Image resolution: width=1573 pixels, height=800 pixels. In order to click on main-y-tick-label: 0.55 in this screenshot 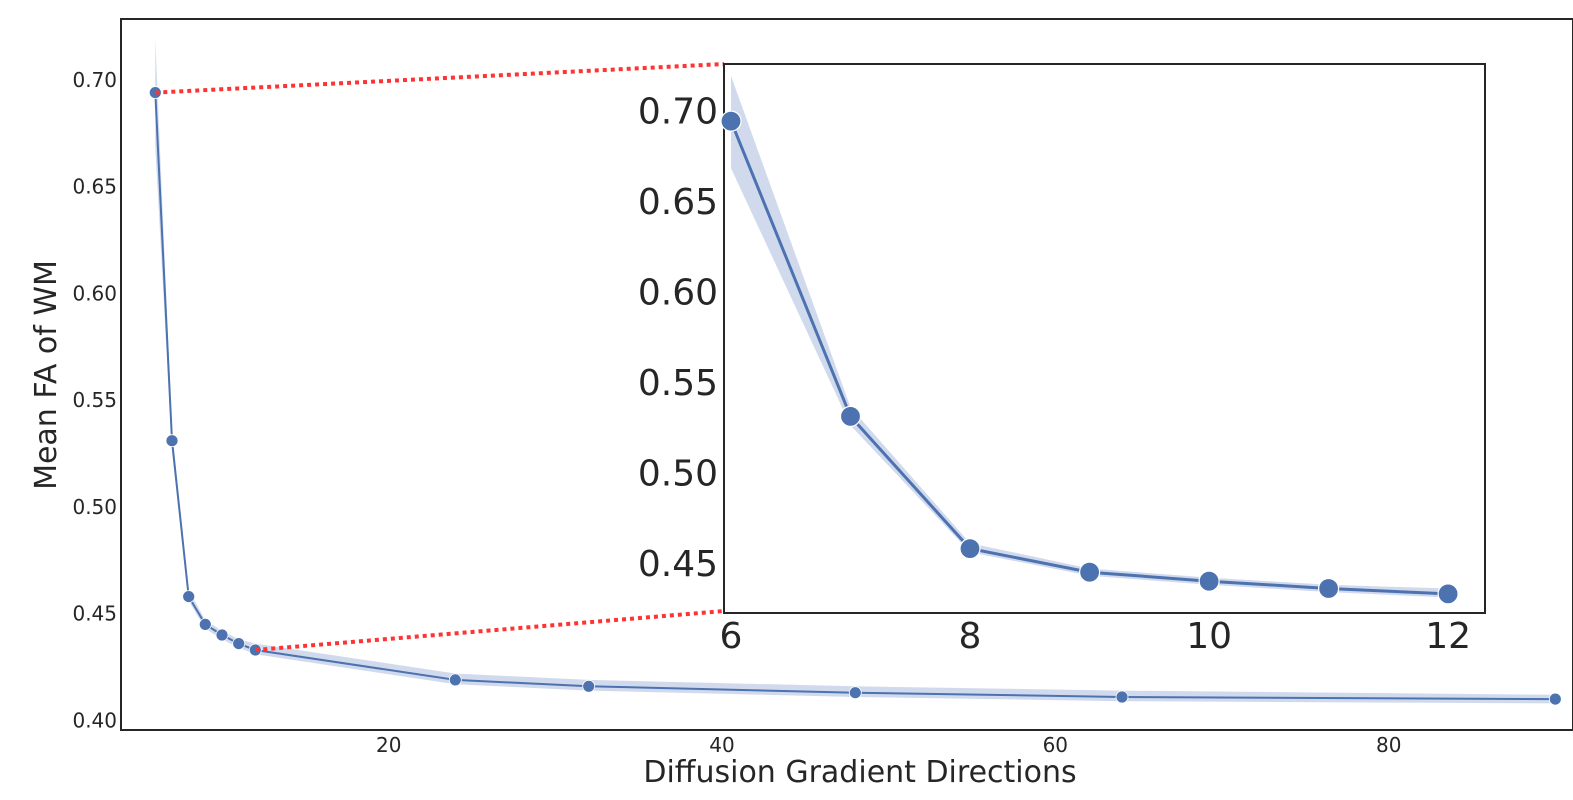, I will do `click(94, 400)`.